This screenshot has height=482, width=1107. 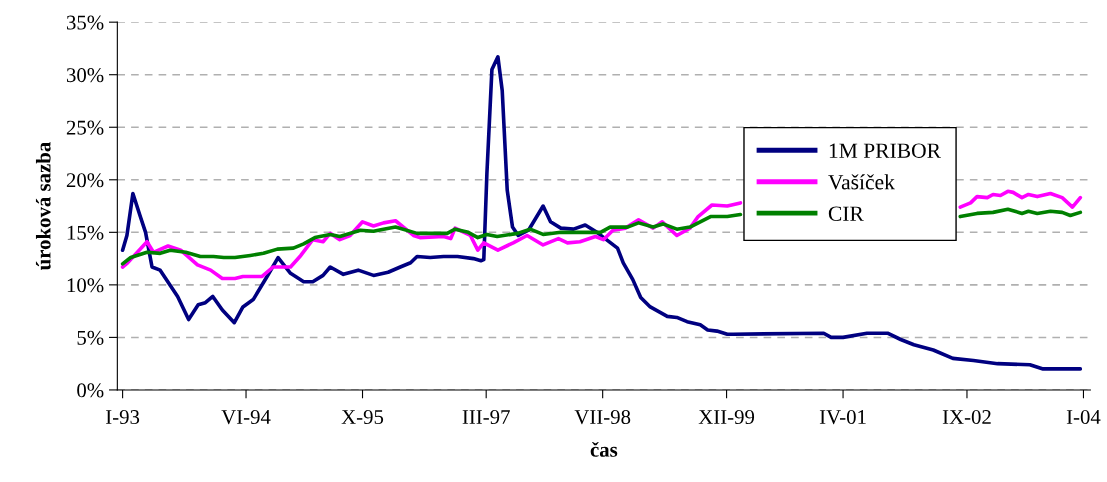 I want to click on y-tick-label: 5%, so click(x=90, y=337).